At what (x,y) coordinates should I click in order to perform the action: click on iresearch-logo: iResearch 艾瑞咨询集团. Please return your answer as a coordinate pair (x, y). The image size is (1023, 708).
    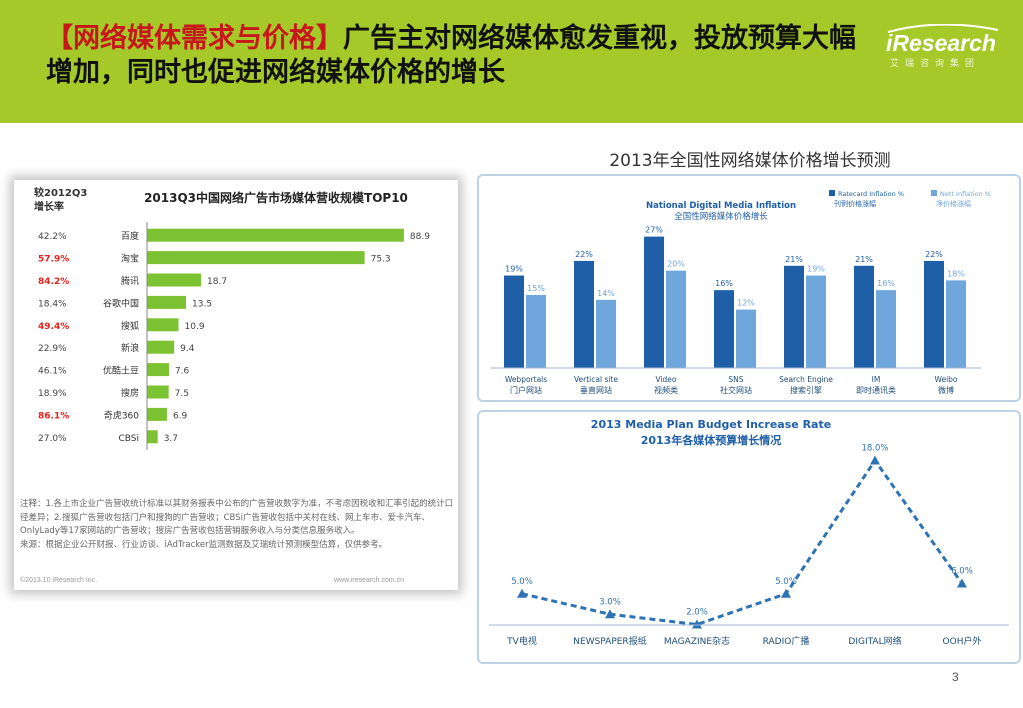
    Looking at the image, I should click on (942, 49).